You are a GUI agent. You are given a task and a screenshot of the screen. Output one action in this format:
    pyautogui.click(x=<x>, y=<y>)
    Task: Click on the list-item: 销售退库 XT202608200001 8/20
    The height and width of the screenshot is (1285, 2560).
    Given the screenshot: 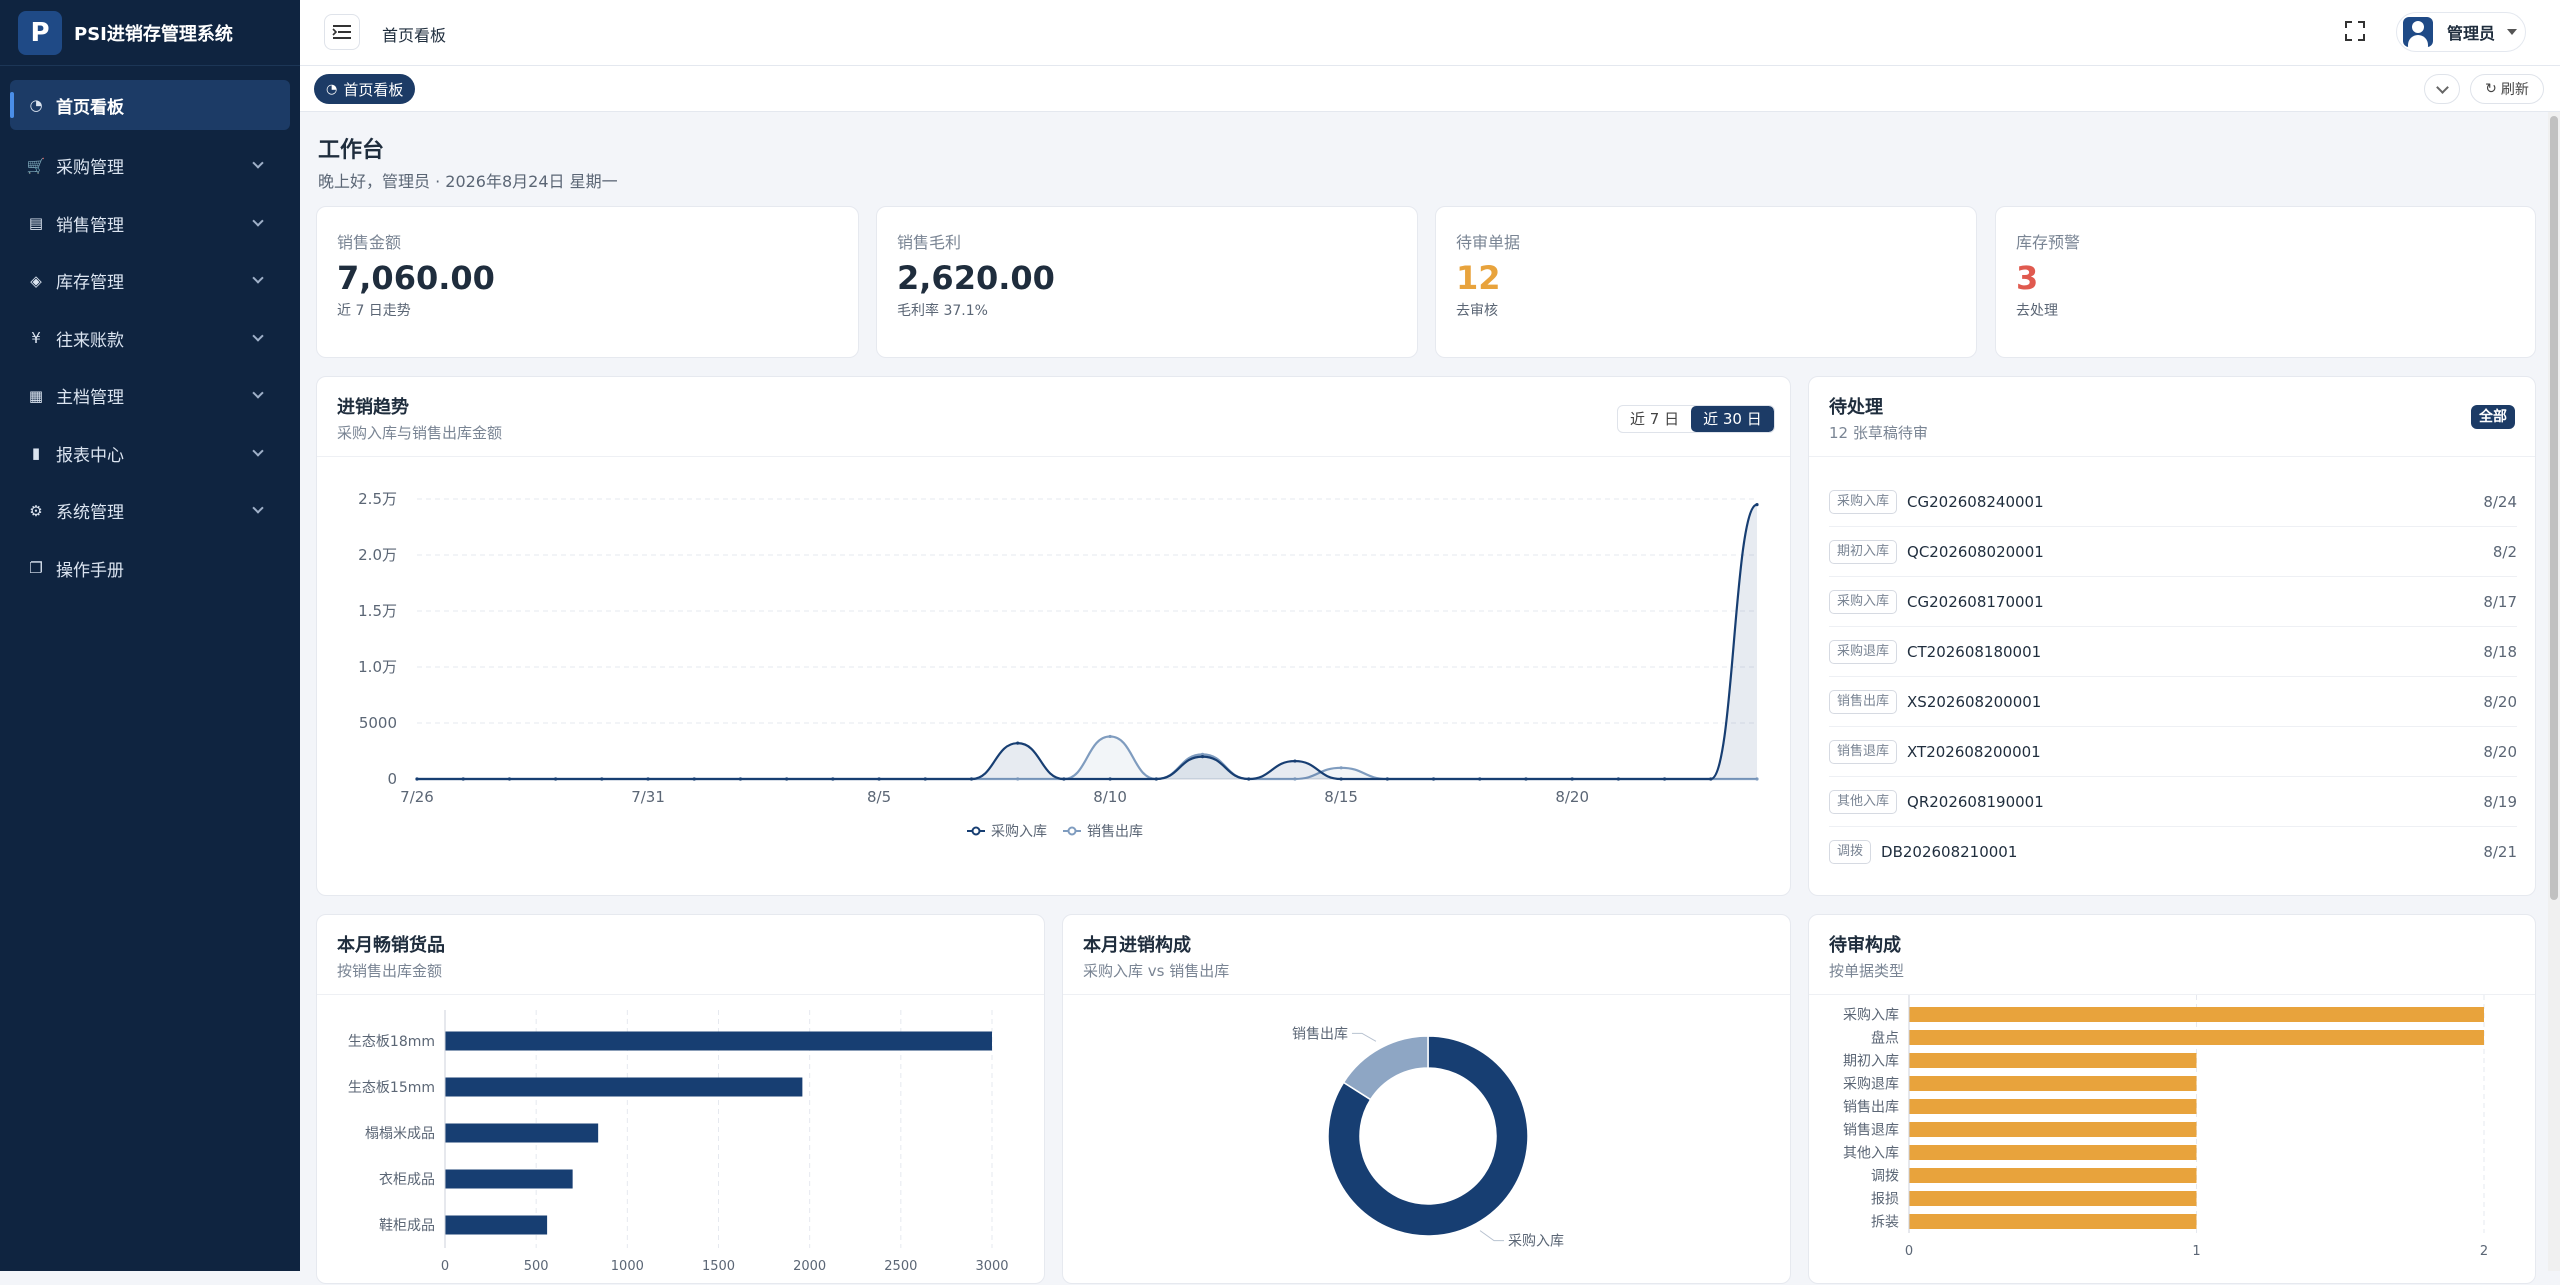 What is the action you would take?
    pyautogui.click(x=2173, y=752)
    